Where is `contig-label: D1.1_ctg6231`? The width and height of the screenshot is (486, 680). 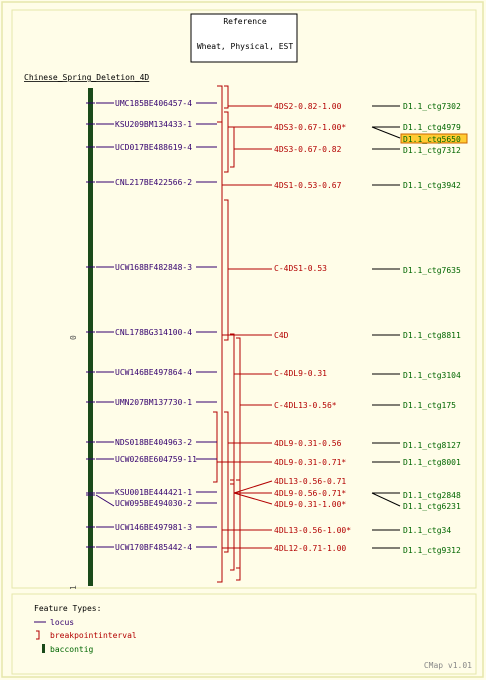
contig-label: D1.1_ctg6231 is located at coordinates (432, 506).